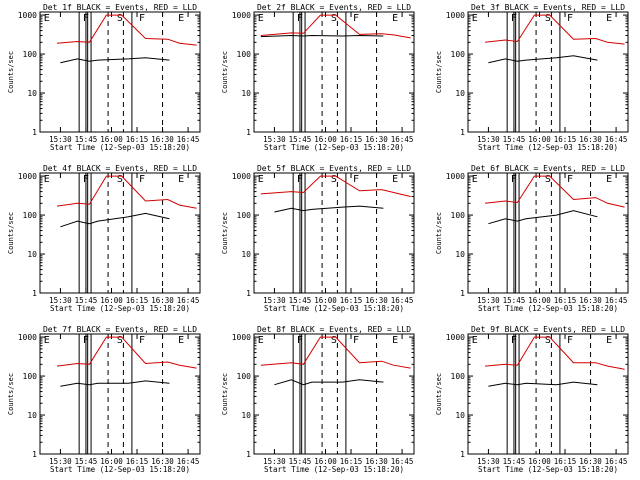 The image size is (640, 480). I want to click on panel-title: Det 2f BLACK = Events, RED = LLD, so click(334, 7).